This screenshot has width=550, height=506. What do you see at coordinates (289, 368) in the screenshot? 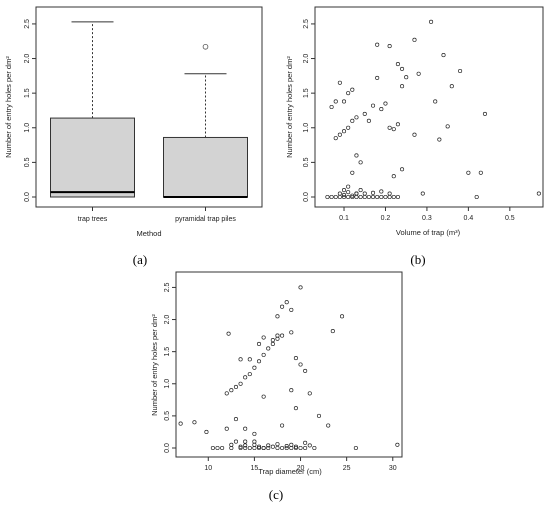
I see `data-points` at bounding box center [289, 368].